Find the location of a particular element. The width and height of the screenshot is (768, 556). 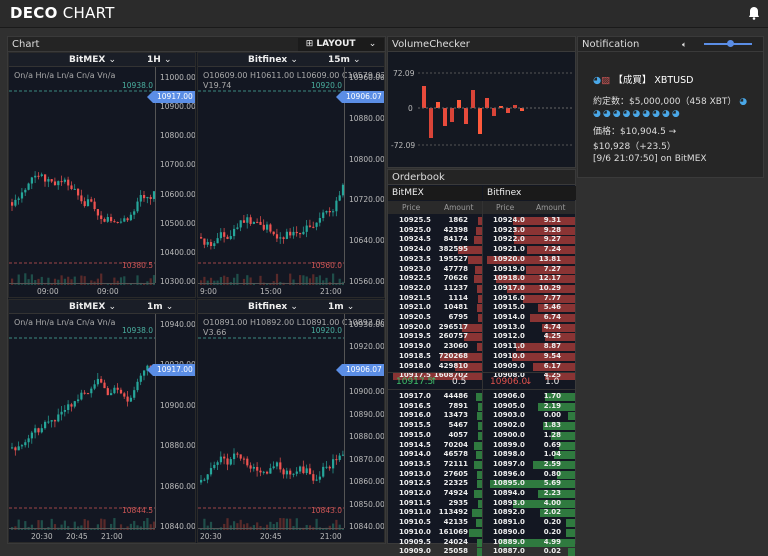

orderbook-row: 10921.5 1114 is located at coordinates (435, 298).